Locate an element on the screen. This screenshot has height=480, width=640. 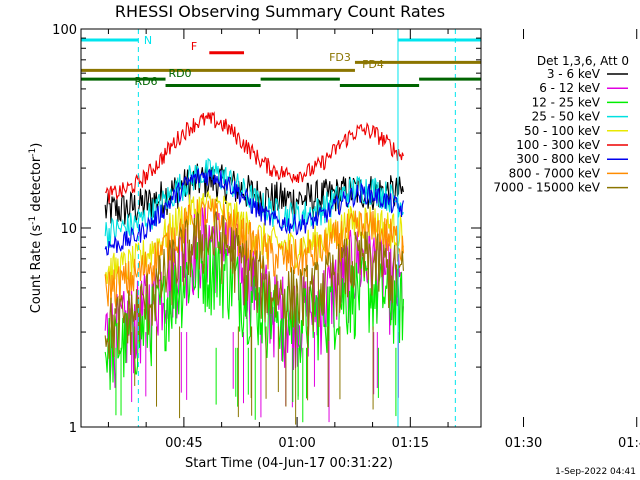
generation-timestamp: 1-Sep-2022 04:41 is located at coordinates (595, 472).